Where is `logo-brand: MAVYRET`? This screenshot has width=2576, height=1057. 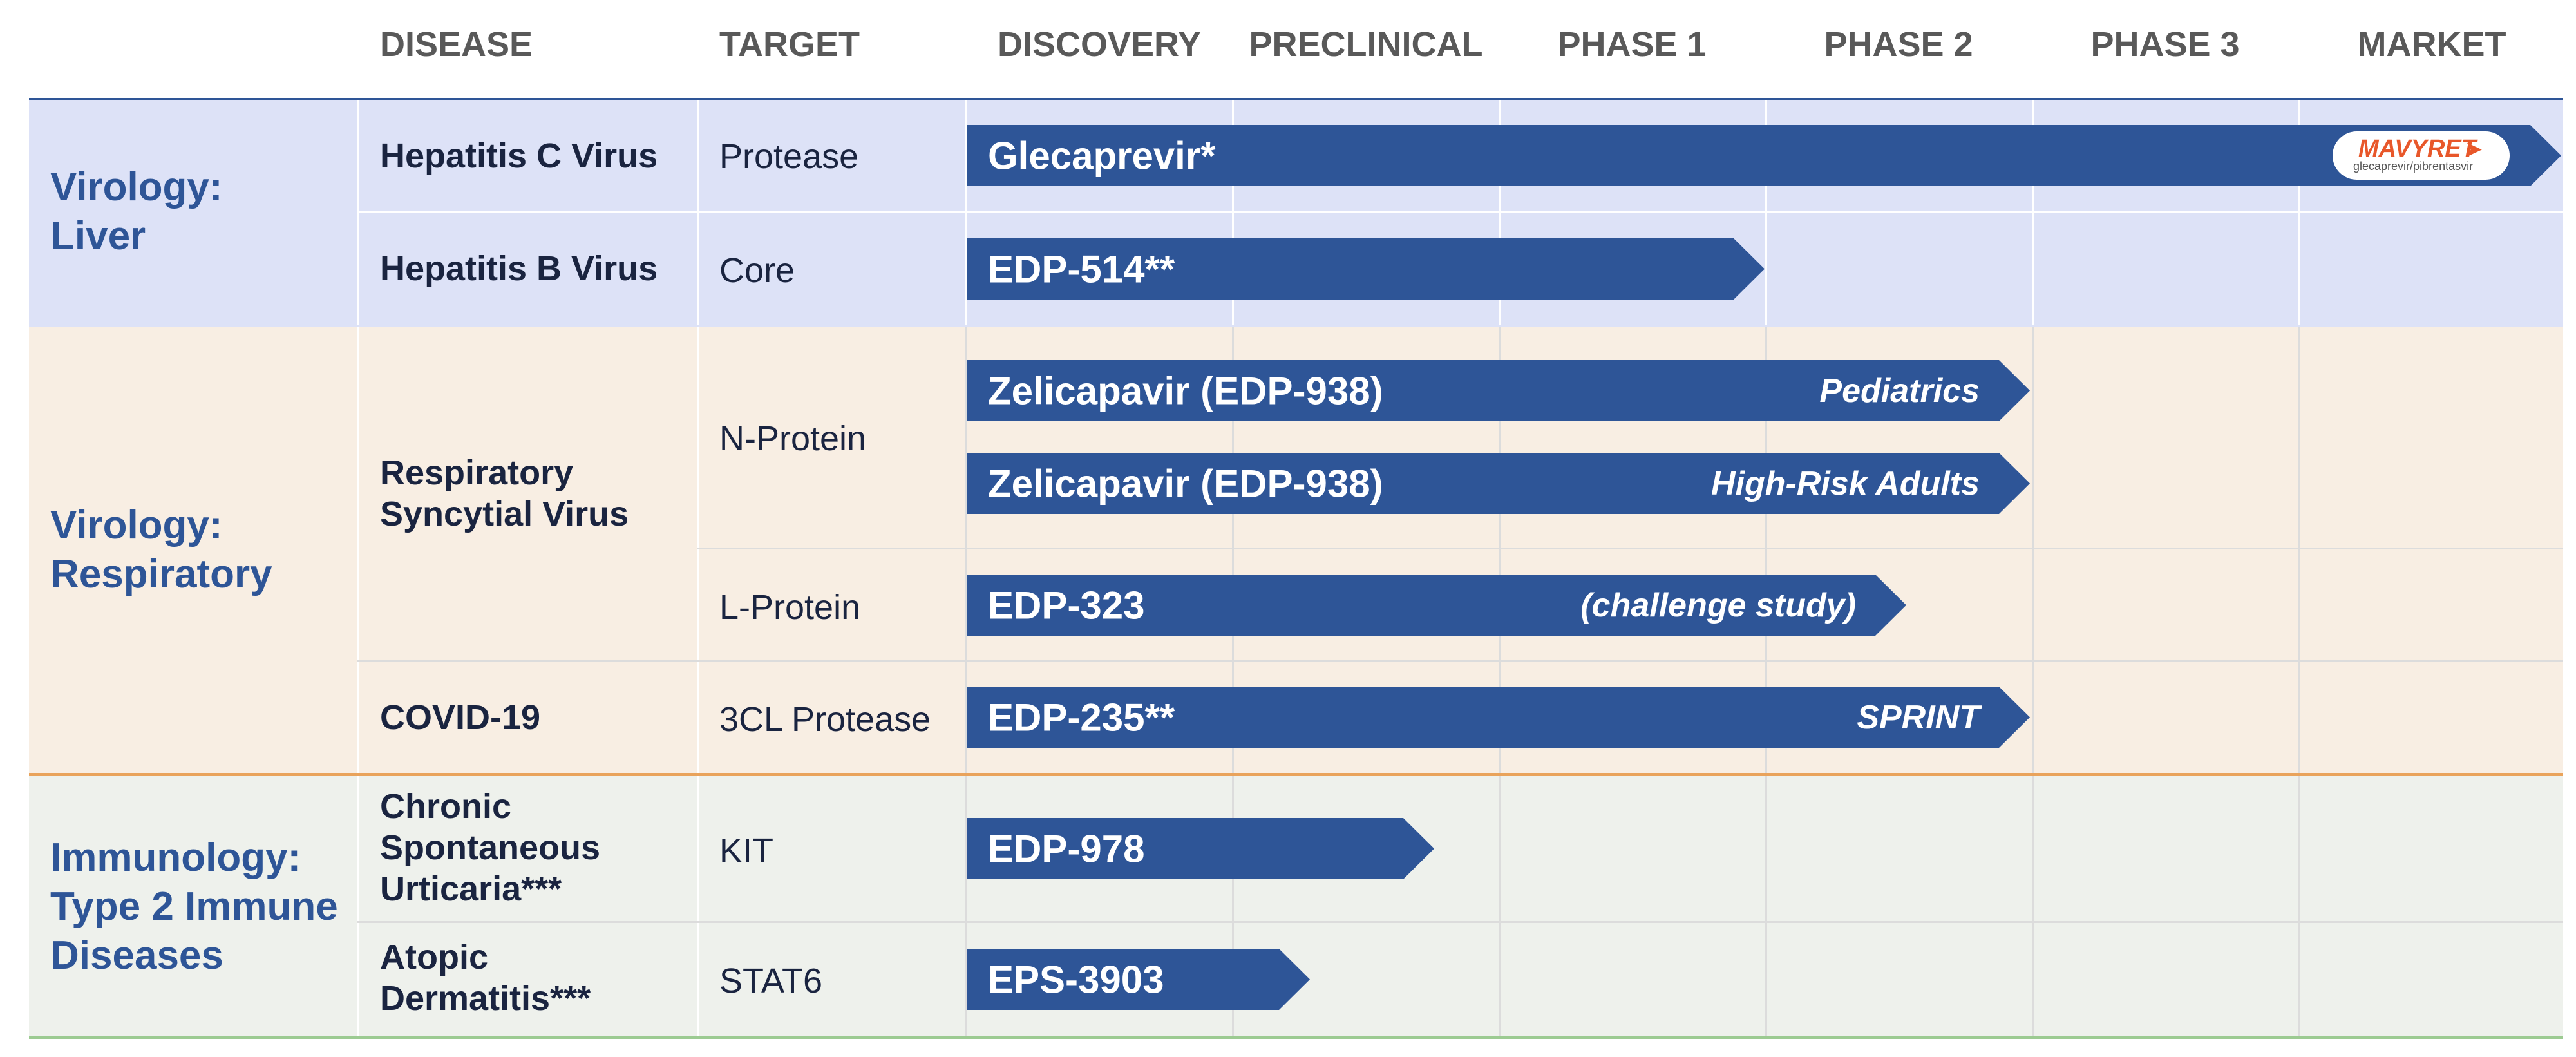 logo-brand: MAVYRET is located at coordinates (2417, 148).